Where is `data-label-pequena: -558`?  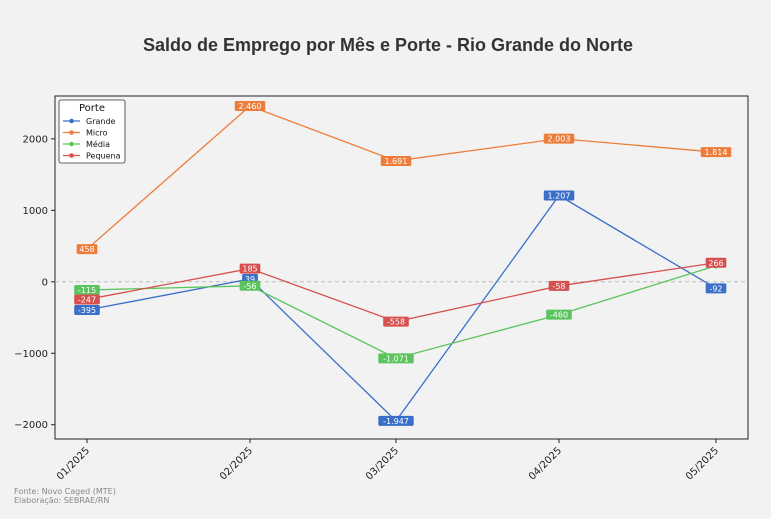 data-label-pequena: -558 is located at coordinates (396, 322).